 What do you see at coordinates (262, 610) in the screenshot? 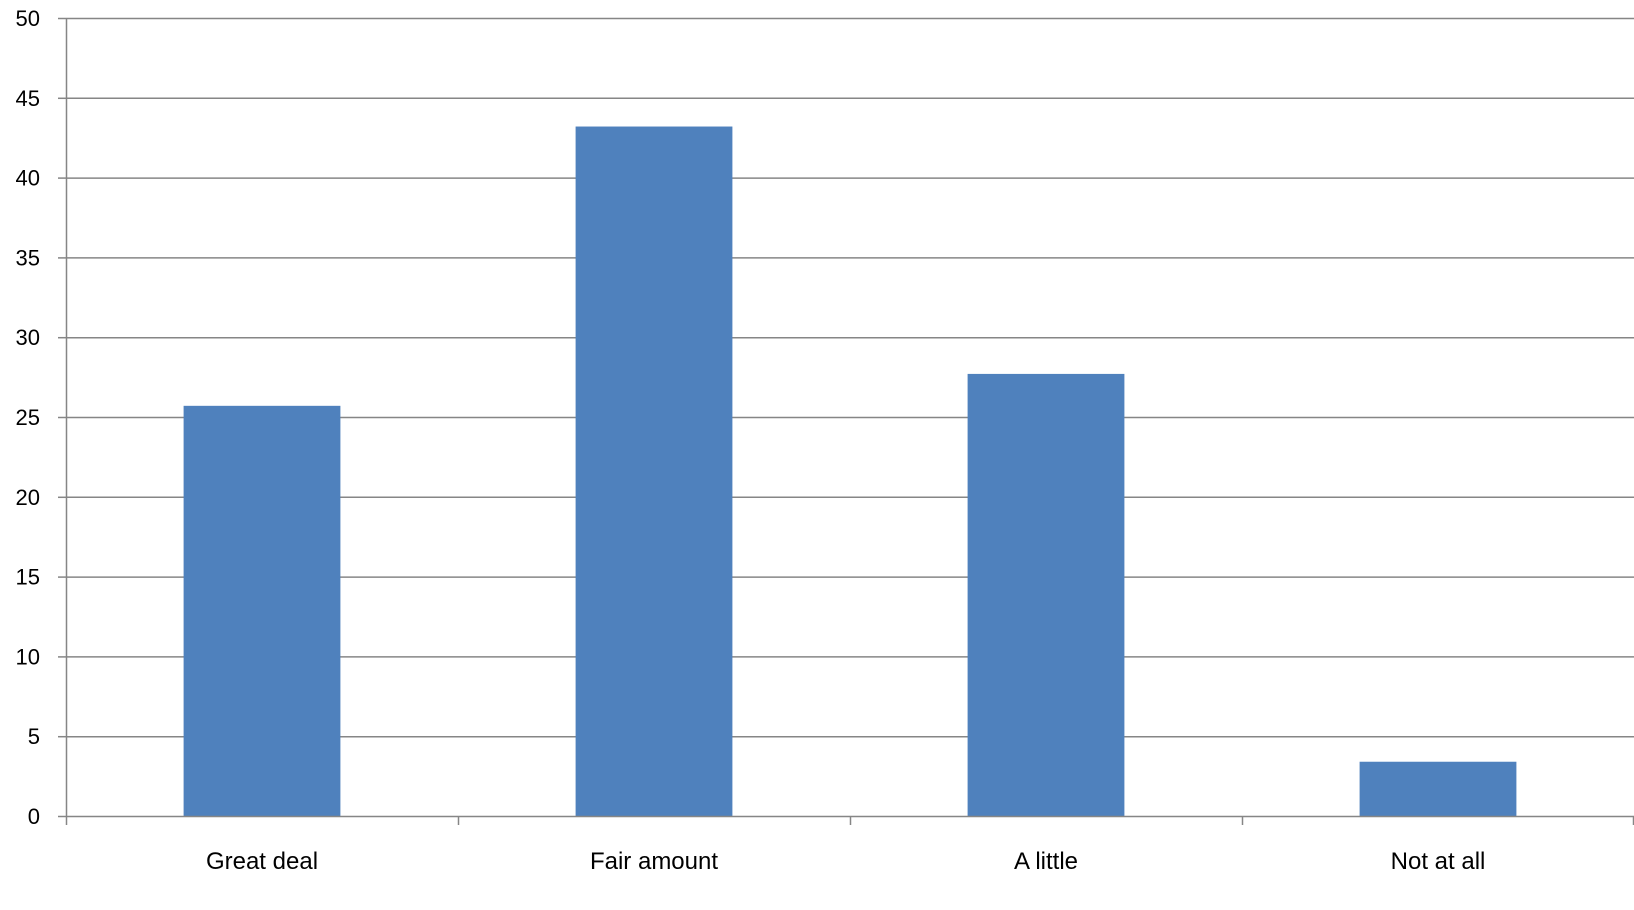
I see `bar-great-deal` at bounding box center [262, 610].